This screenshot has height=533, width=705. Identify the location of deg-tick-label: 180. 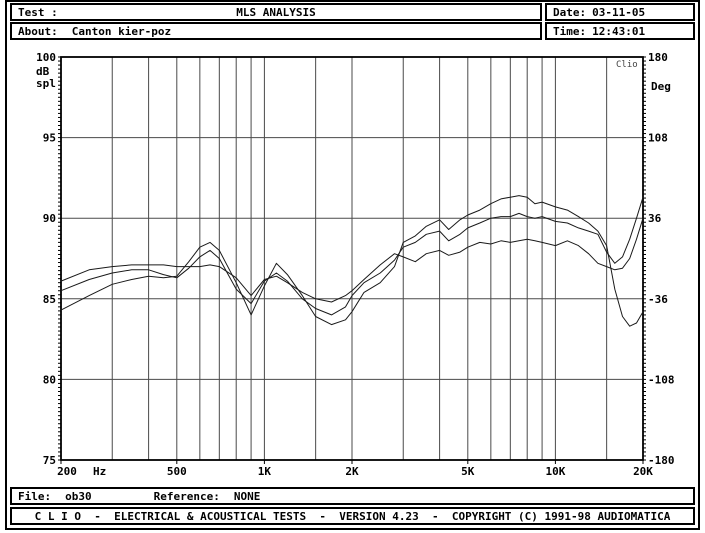
(658, 57).